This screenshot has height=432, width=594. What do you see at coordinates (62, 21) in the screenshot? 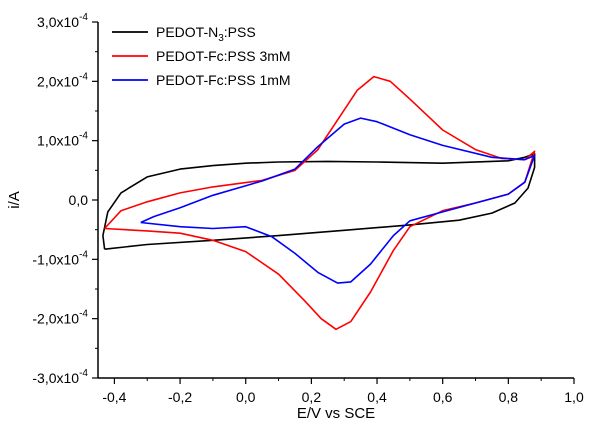
I see `y-tick-label: 3,0x10⁻⁴` at bounding box center [62, 21].